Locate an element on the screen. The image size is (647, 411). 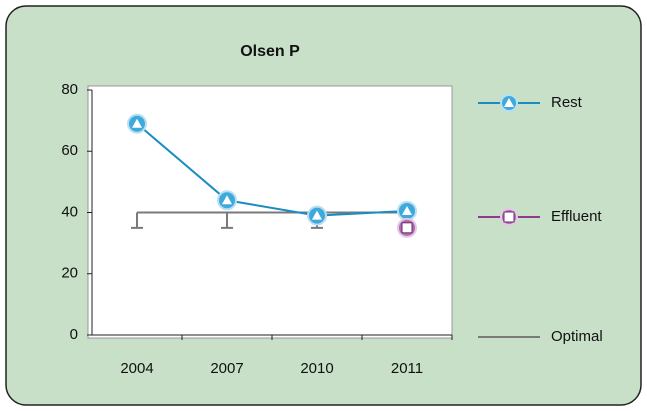
y-tick-label: 40 is located at coordinates (69, 211).